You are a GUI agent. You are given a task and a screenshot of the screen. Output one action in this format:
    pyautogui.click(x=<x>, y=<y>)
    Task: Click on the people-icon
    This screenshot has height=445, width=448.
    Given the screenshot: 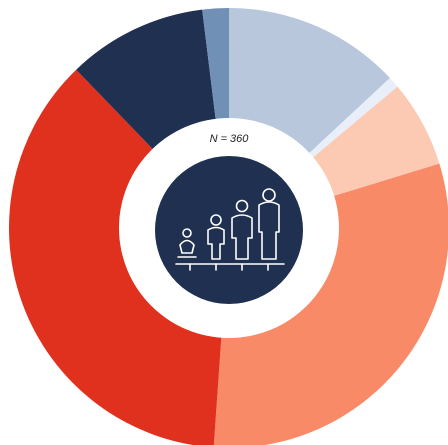 What is the action you would take?
    pyautogui.click(x=230, y=229)
    